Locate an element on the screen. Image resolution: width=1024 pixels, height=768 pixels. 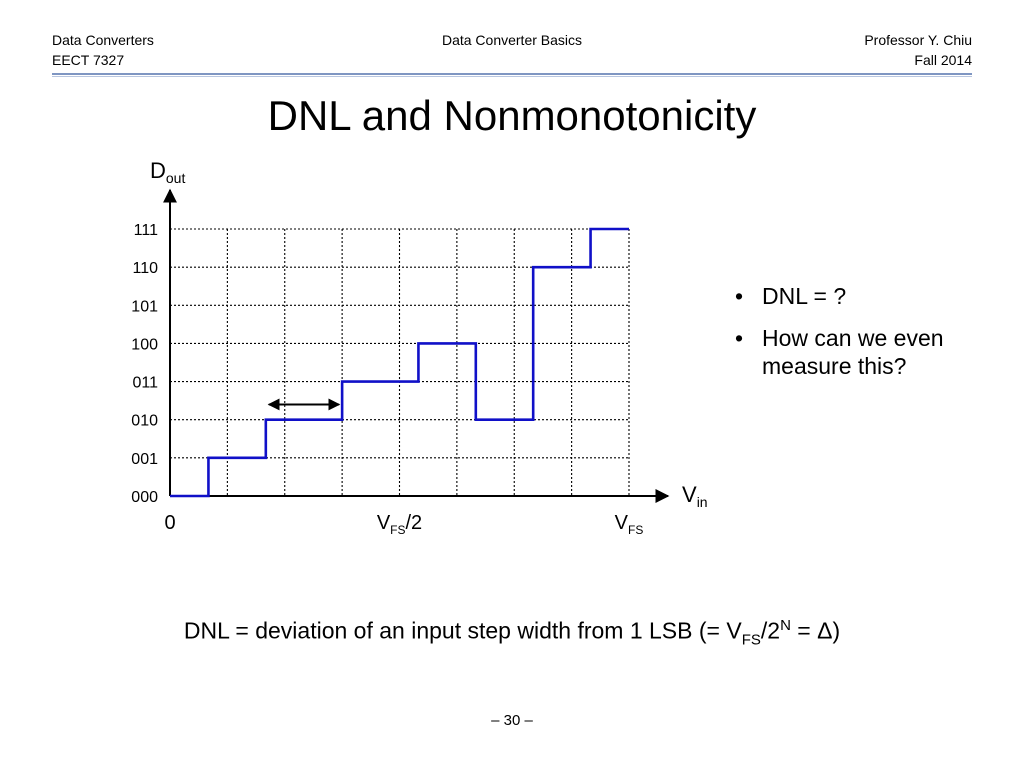
header-left: Data Converters EECT 7327 is located at coordinates (103, 50).